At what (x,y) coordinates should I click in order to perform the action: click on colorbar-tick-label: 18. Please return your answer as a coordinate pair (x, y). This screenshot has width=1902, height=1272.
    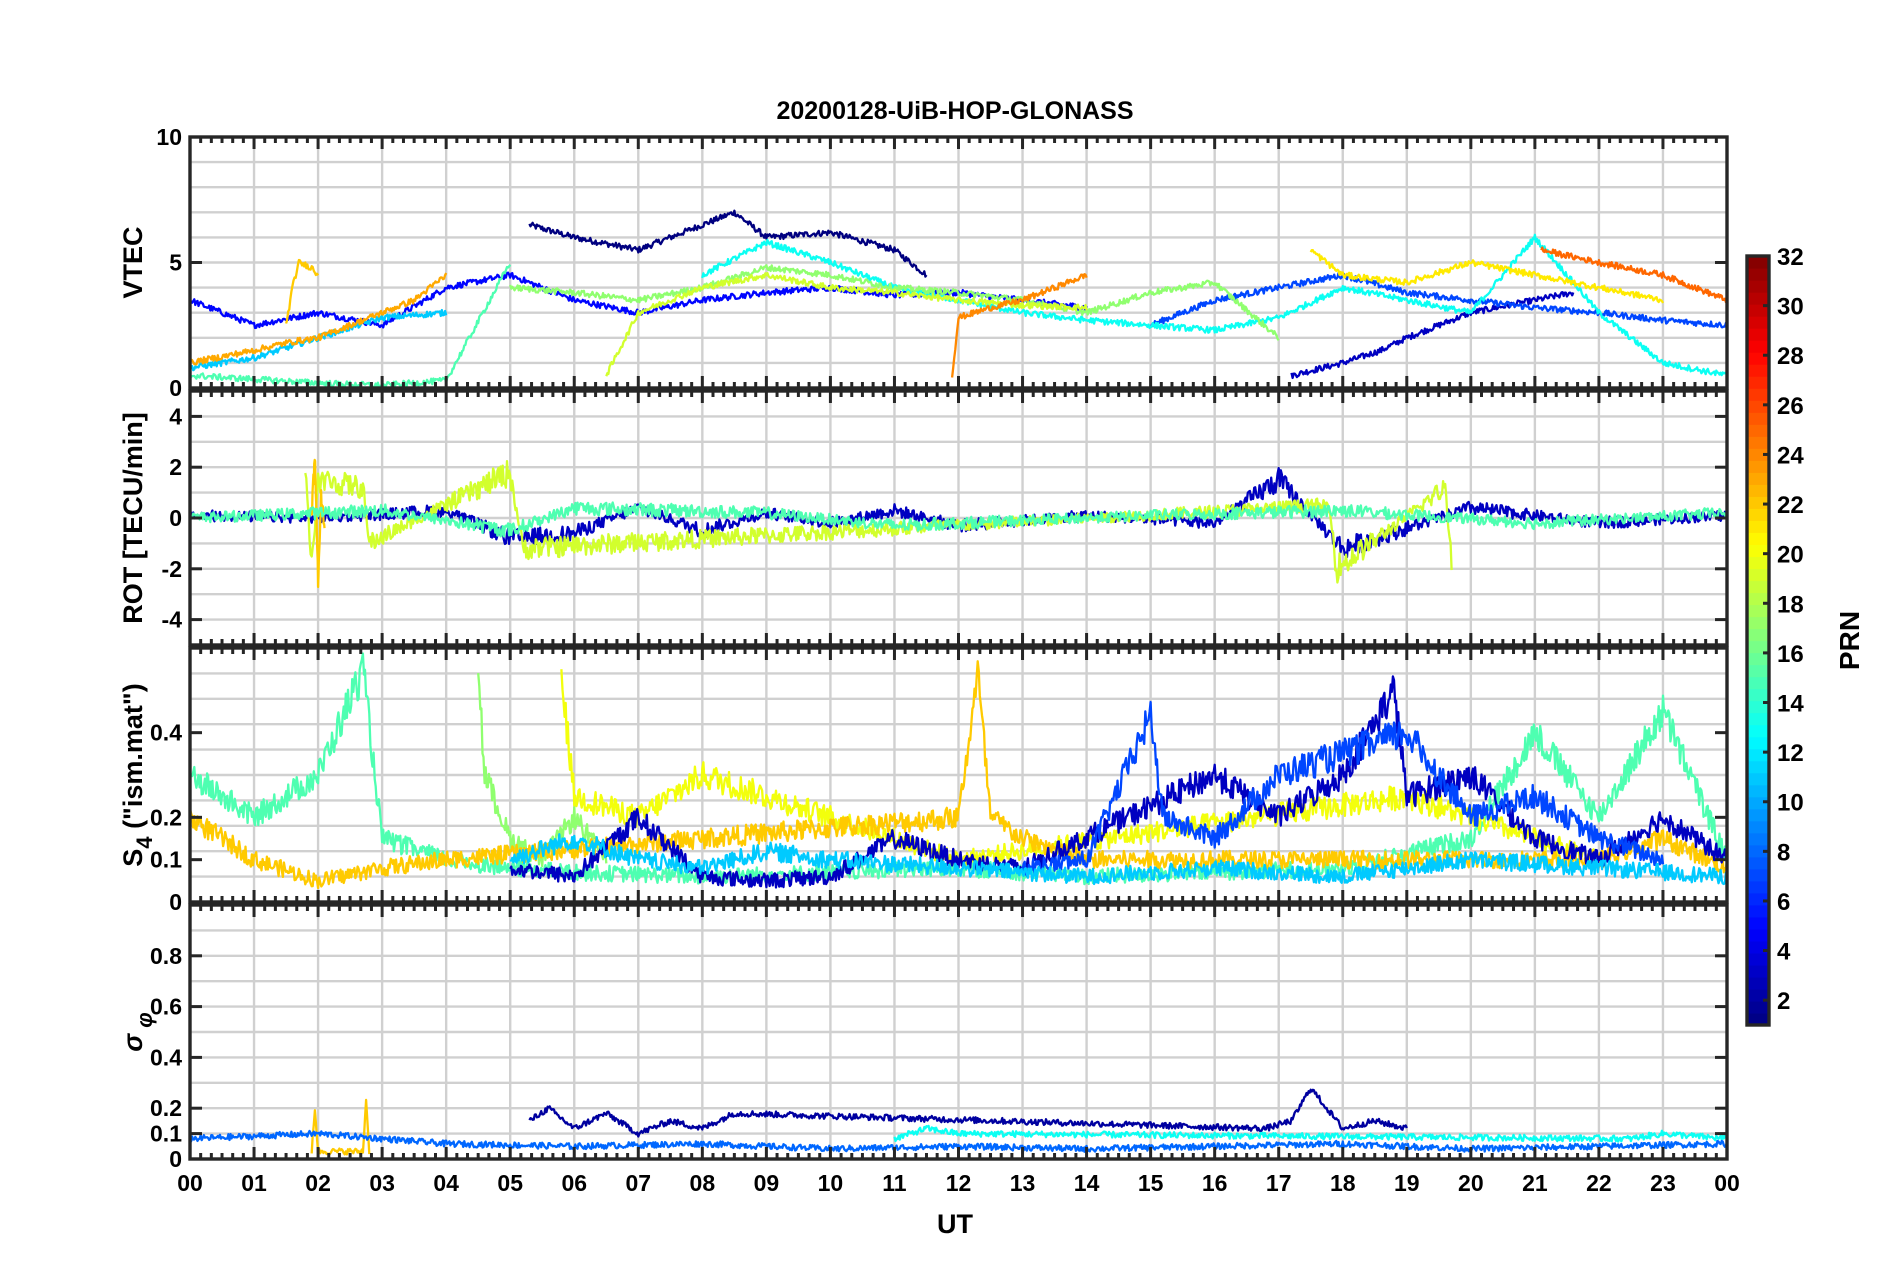
    Looking at the image, I should click on (1790, 604).